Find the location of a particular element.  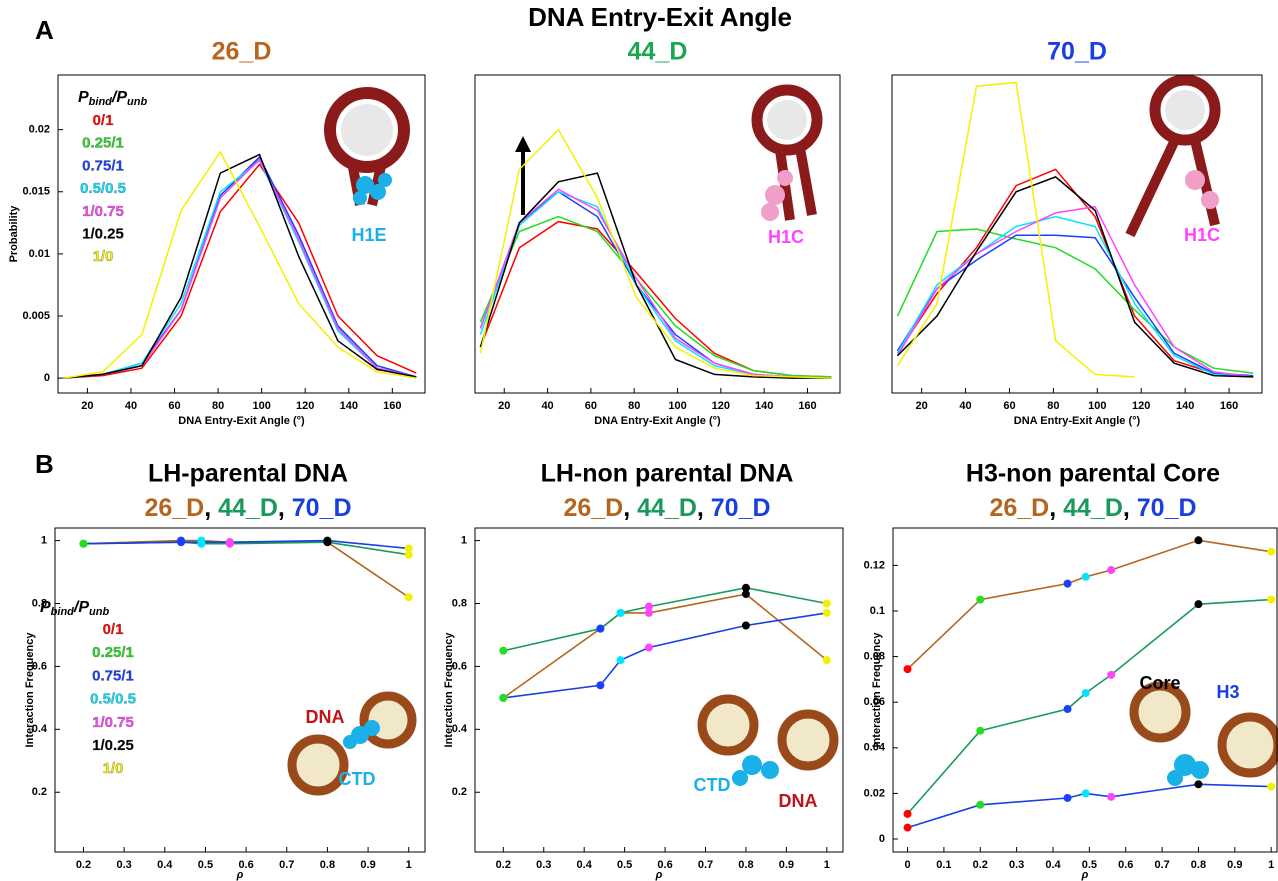

legend-title-part: / is located at coordinates (114, 97).